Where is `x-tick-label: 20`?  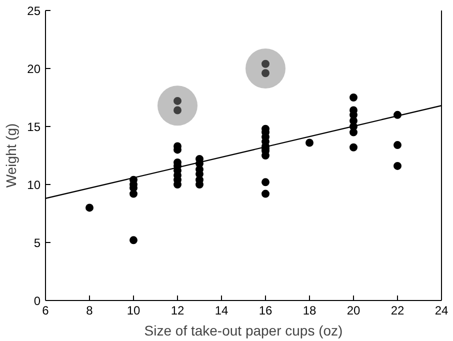 x-tick-label: 20 is located at coordinates (353, 311).